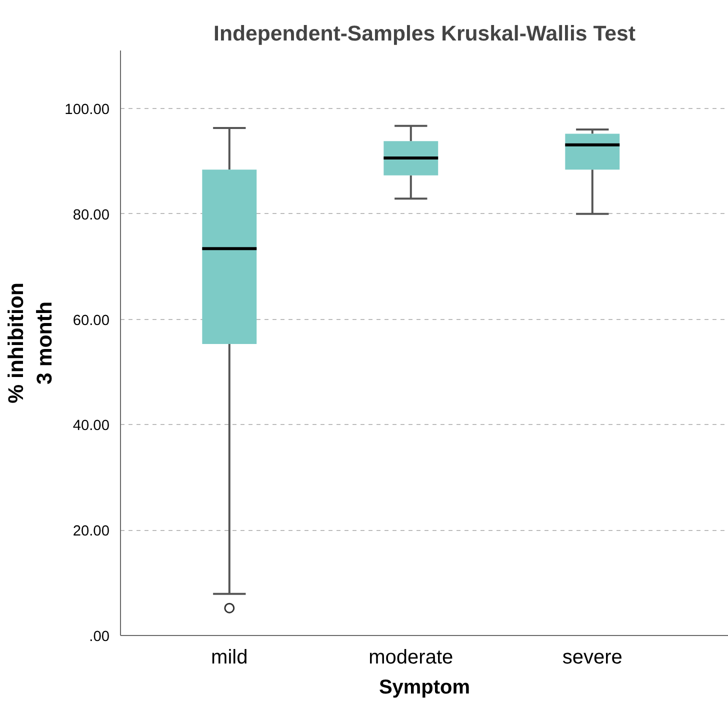 The height and width of the screenshot is (701, 728). What do you see at coordinates (91, 320) in the screenshot?
I see `y-tick-label: 60.00` at bounding box center [91, 320].